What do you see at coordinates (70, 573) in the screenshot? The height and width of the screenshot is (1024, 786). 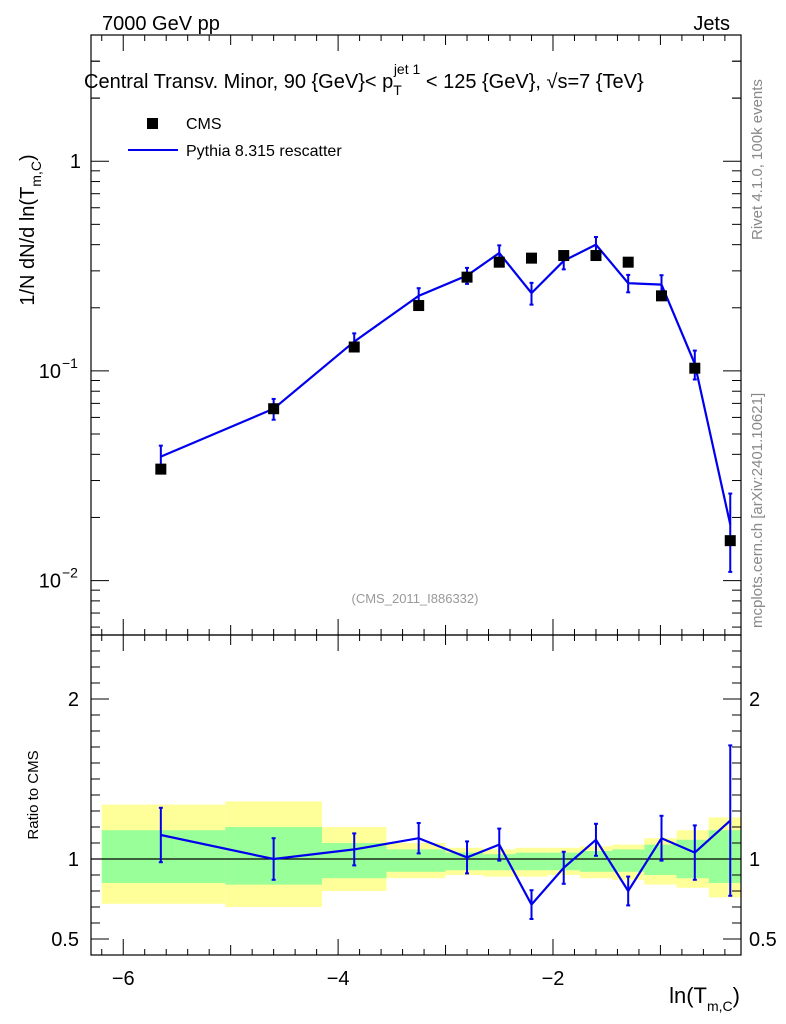 I see `y-tick-exponent: −2` at bounding box center [70, 573].